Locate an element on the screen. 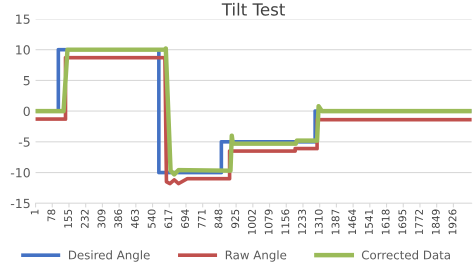  legend-label: Desired Angle is located at coordinates (109, 256).